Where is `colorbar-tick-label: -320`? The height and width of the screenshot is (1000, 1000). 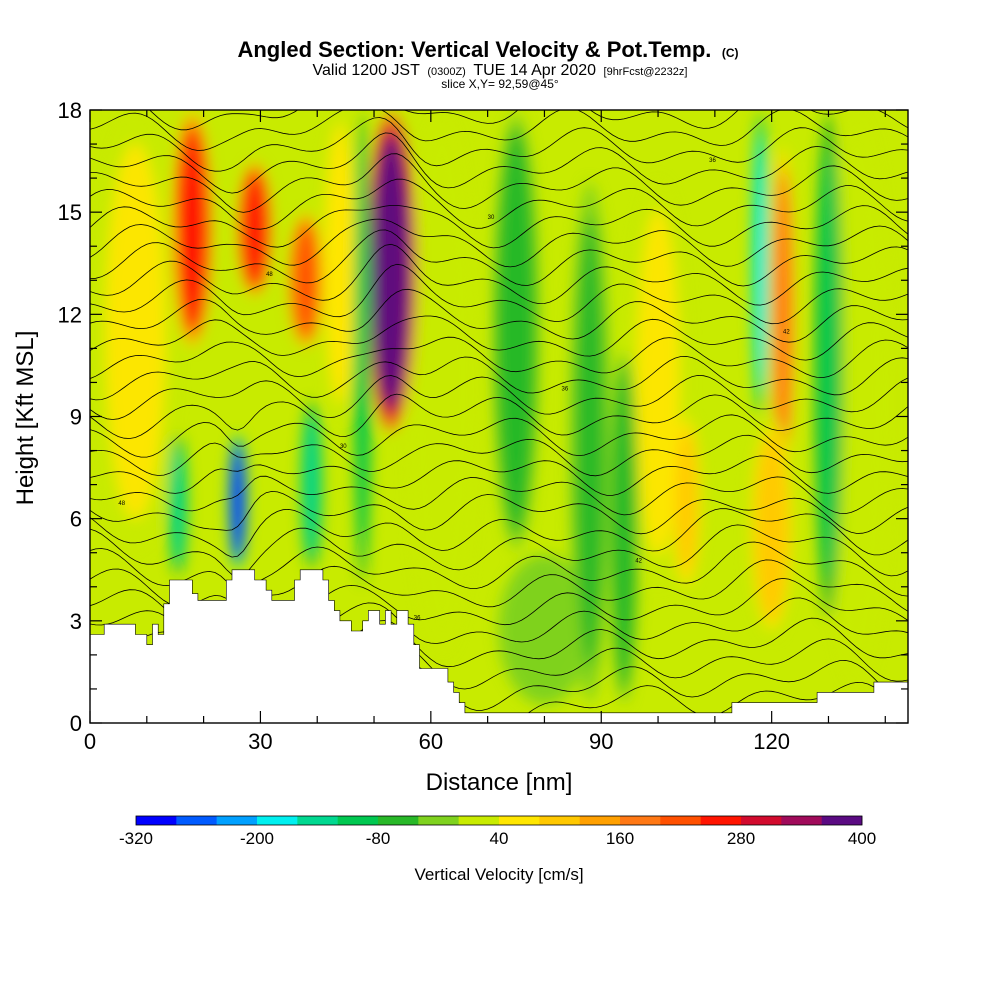
colorbar-tick-label: -320 is located at coordinates (136, 838).